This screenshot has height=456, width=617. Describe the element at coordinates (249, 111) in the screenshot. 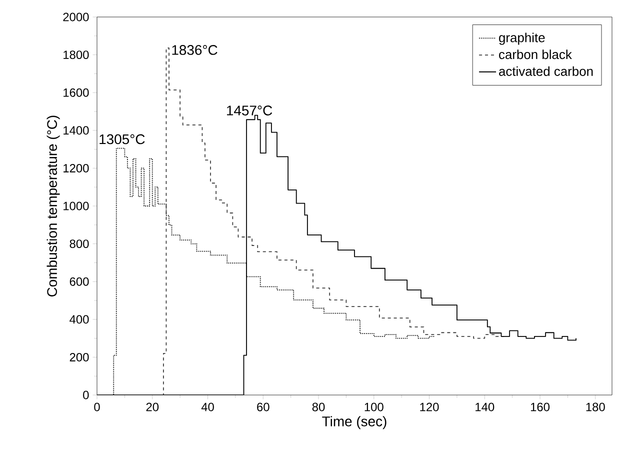

I see `annotation: 1457°C` at that location.